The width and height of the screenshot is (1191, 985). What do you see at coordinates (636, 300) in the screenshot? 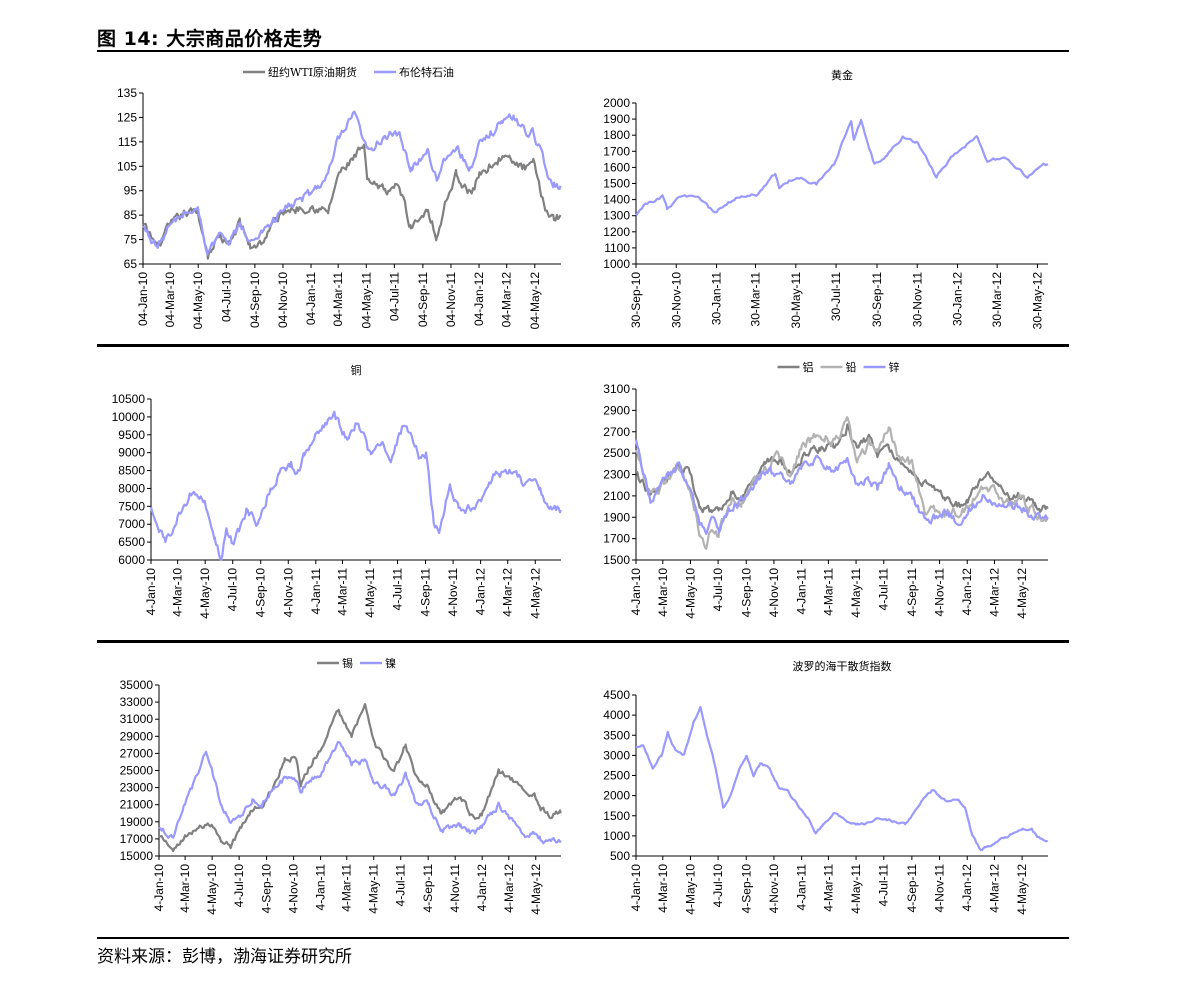
I see `x-tick-label: 30-Sep-10` at bounding box center [636, 300].